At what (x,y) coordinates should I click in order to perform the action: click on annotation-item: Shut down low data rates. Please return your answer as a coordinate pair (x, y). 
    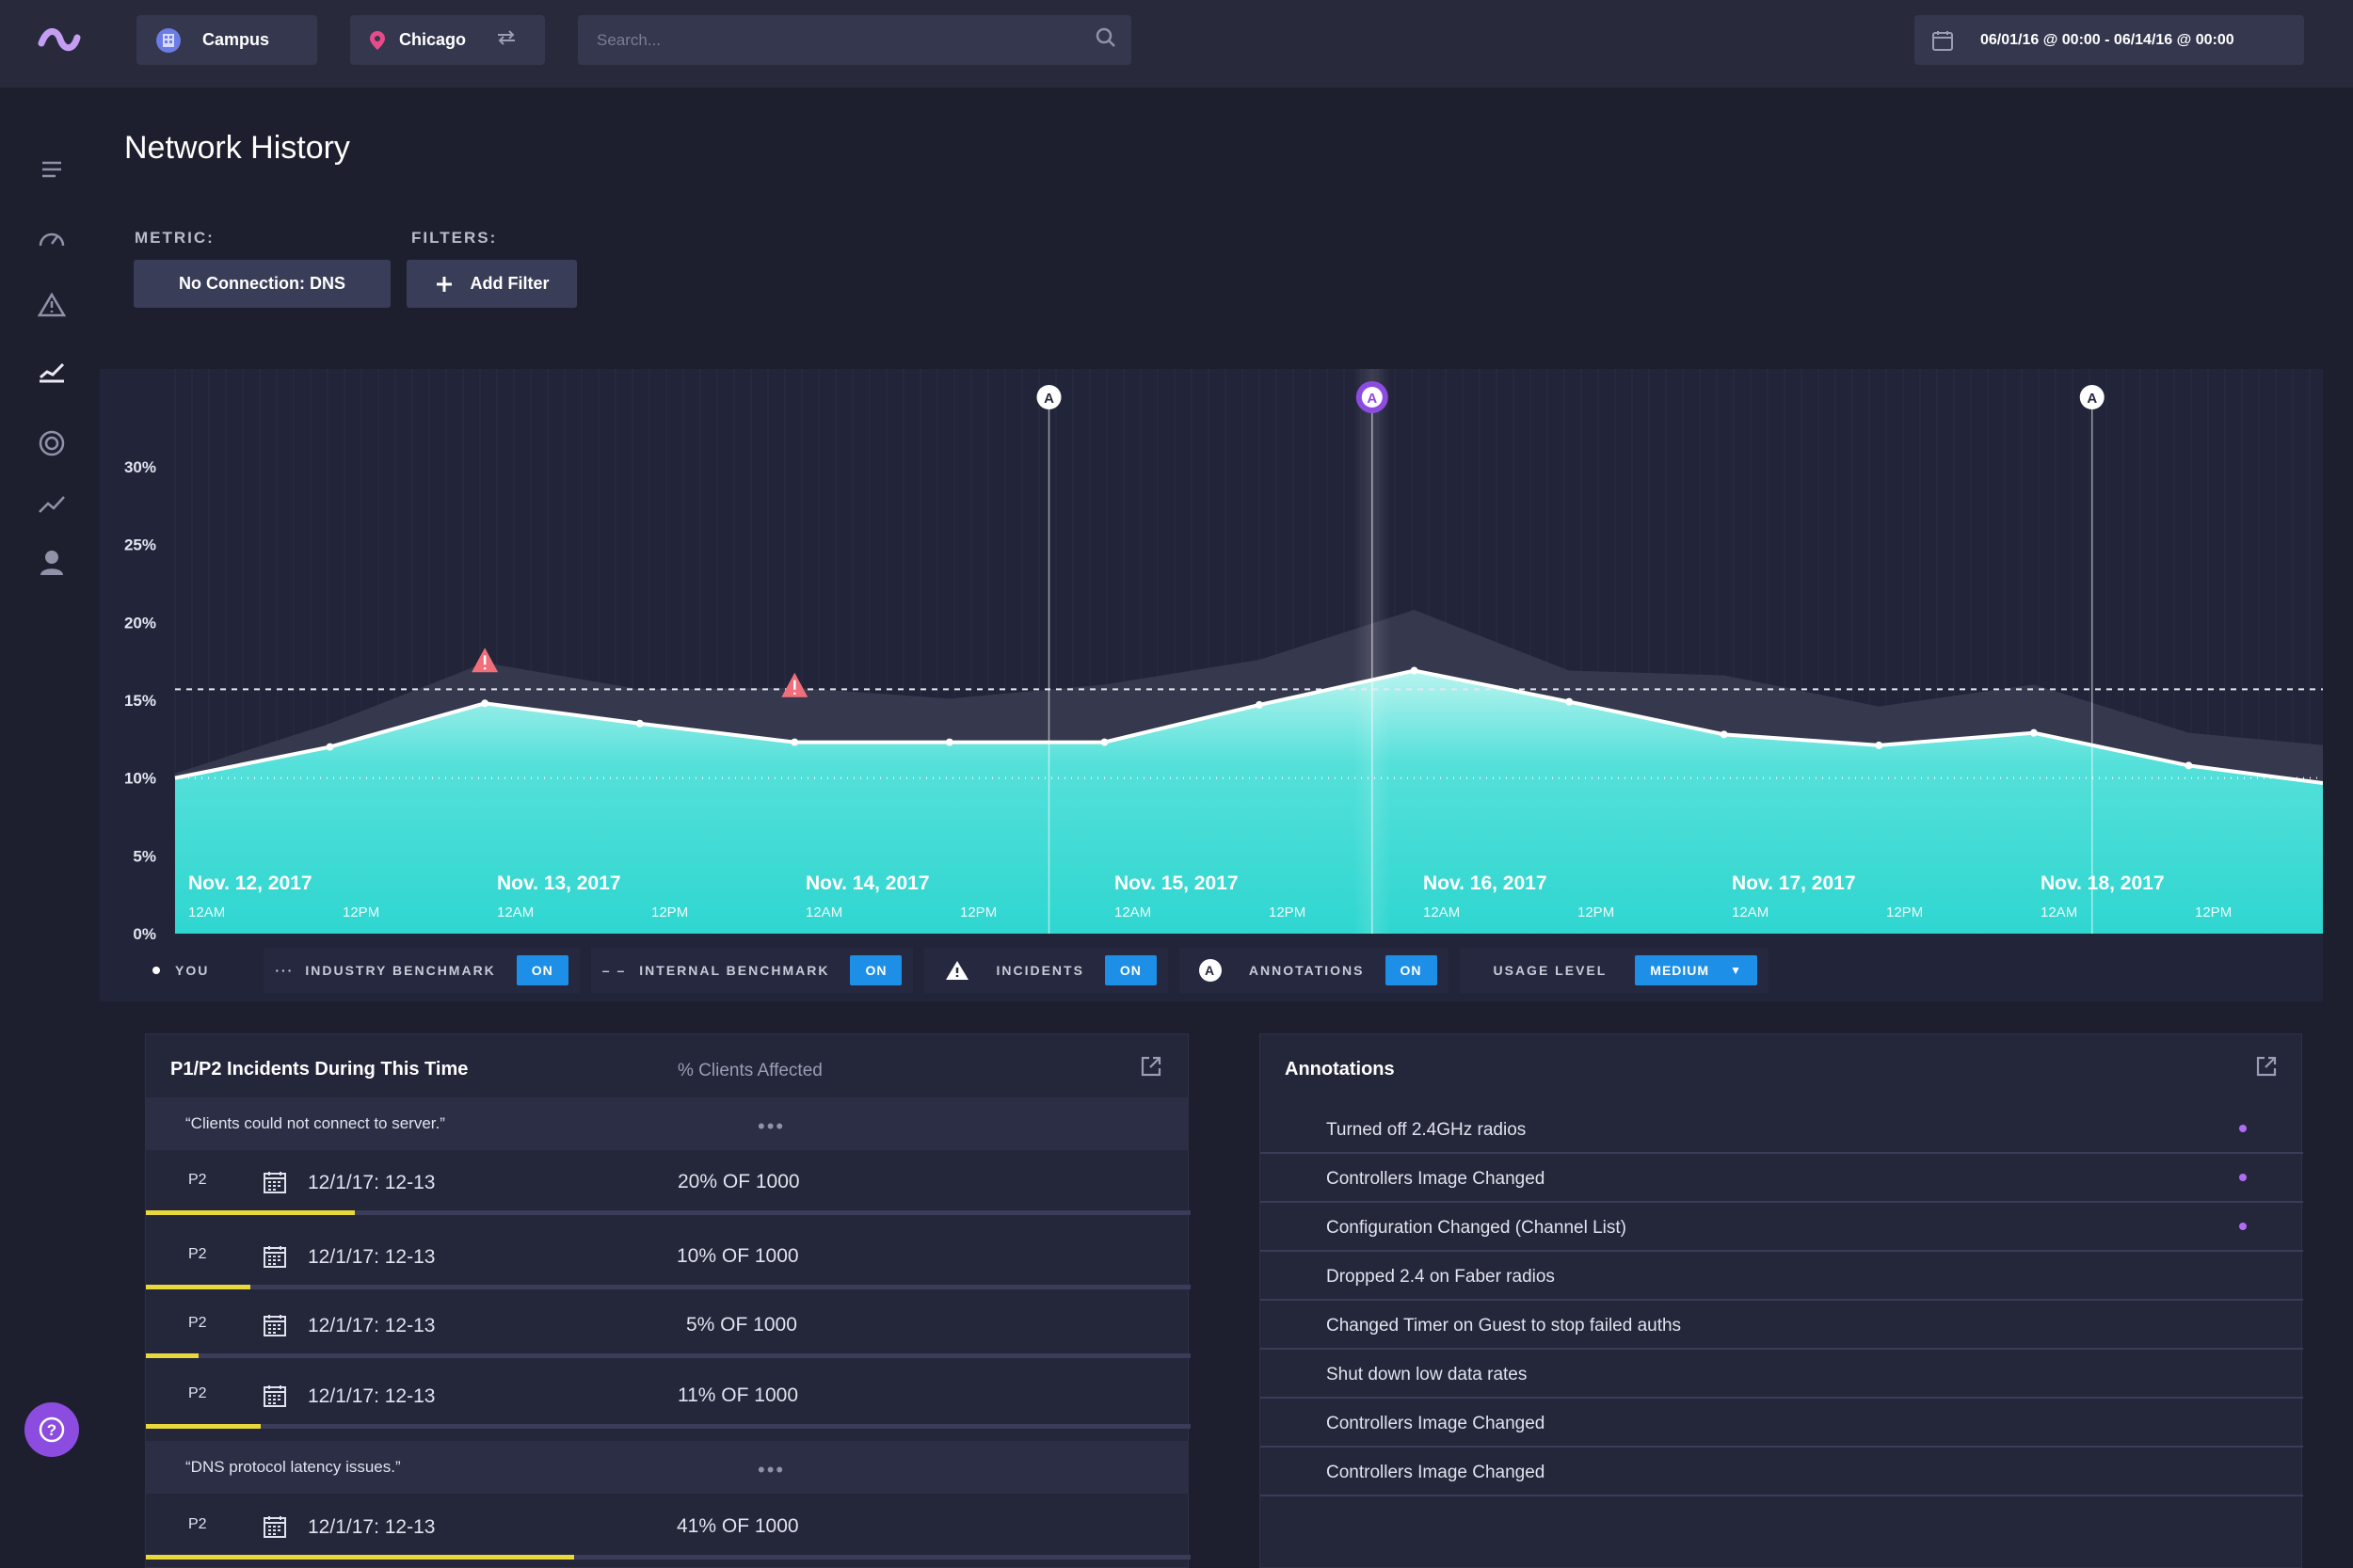
    Looking at the image, I should click on (1782, 1374).